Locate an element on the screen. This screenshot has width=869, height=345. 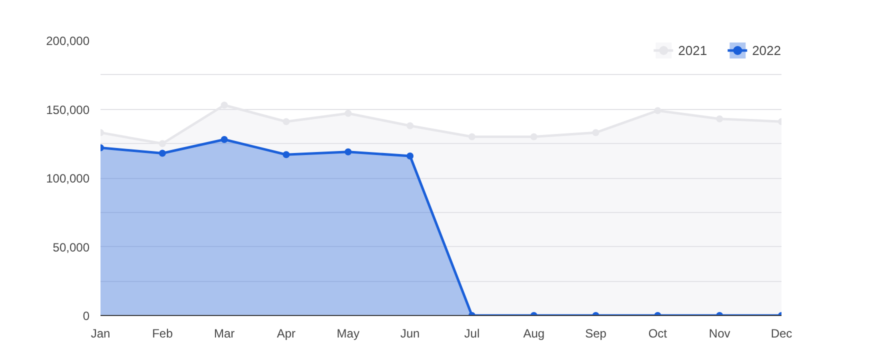
x-tick-label: Jan is located at coordinates (100, 333).